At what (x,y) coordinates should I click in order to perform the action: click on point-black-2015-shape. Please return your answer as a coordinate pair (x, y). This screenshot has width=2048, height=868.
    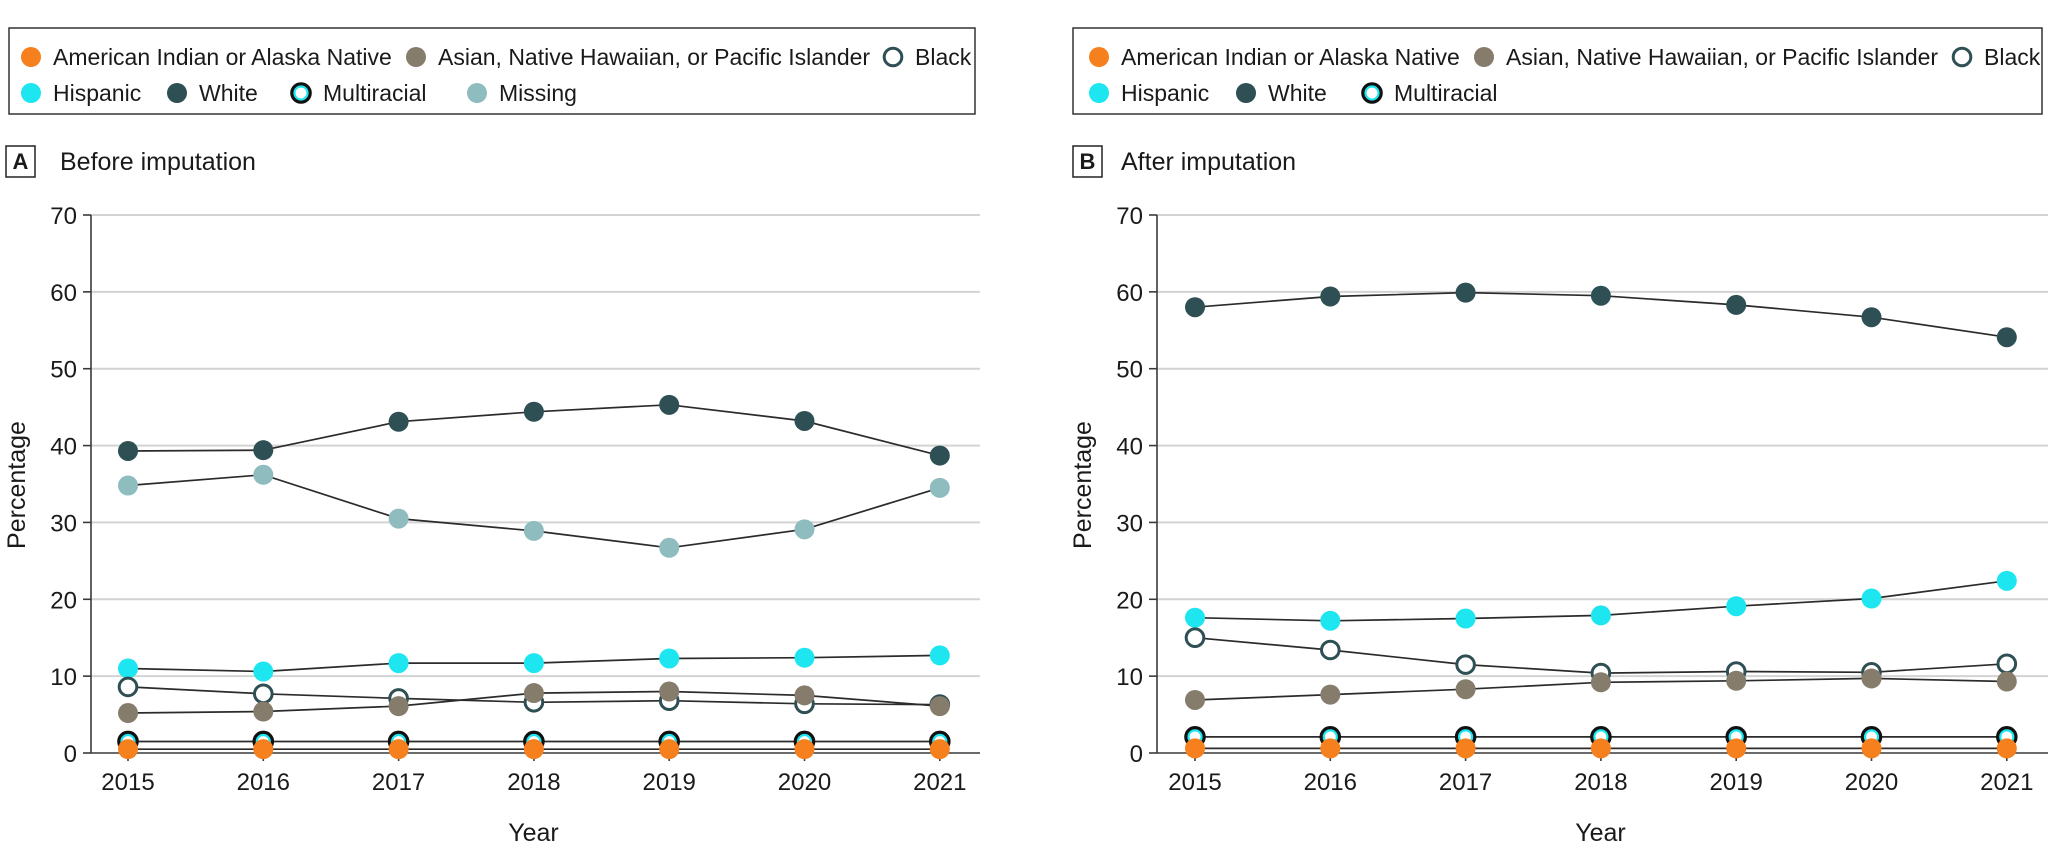
    Looking at the image, I should click on (128, 687).